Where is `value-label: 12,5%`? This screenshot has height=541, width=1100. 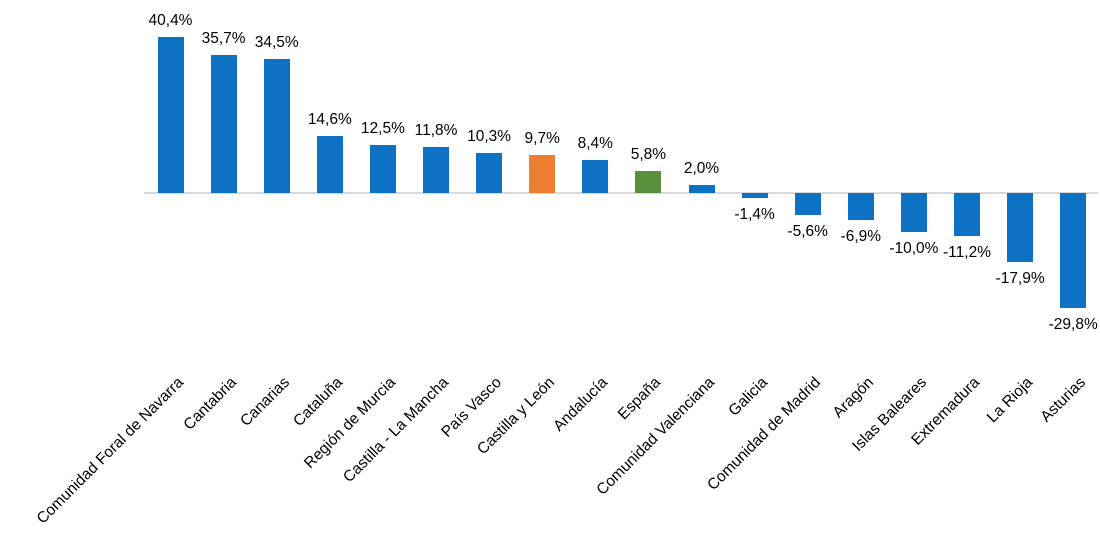
value-label: 12,5% is located at coordinates (382, 128).